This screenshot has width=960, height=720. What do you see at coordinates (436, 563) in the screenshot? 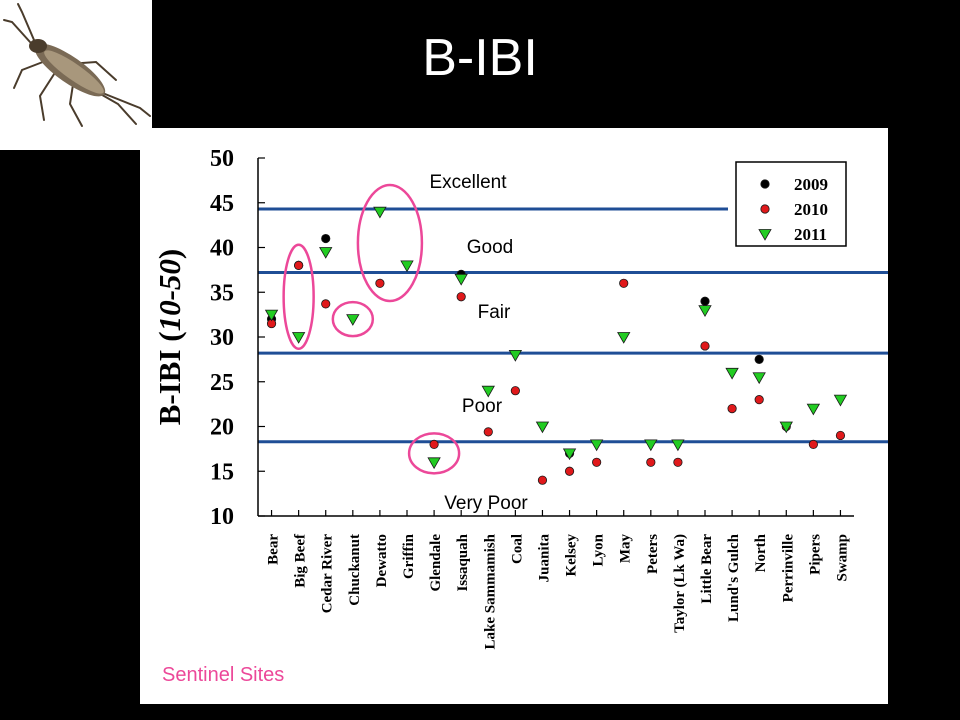
I see `x-tick-label: Glendale` at bounding box center [436, 563].